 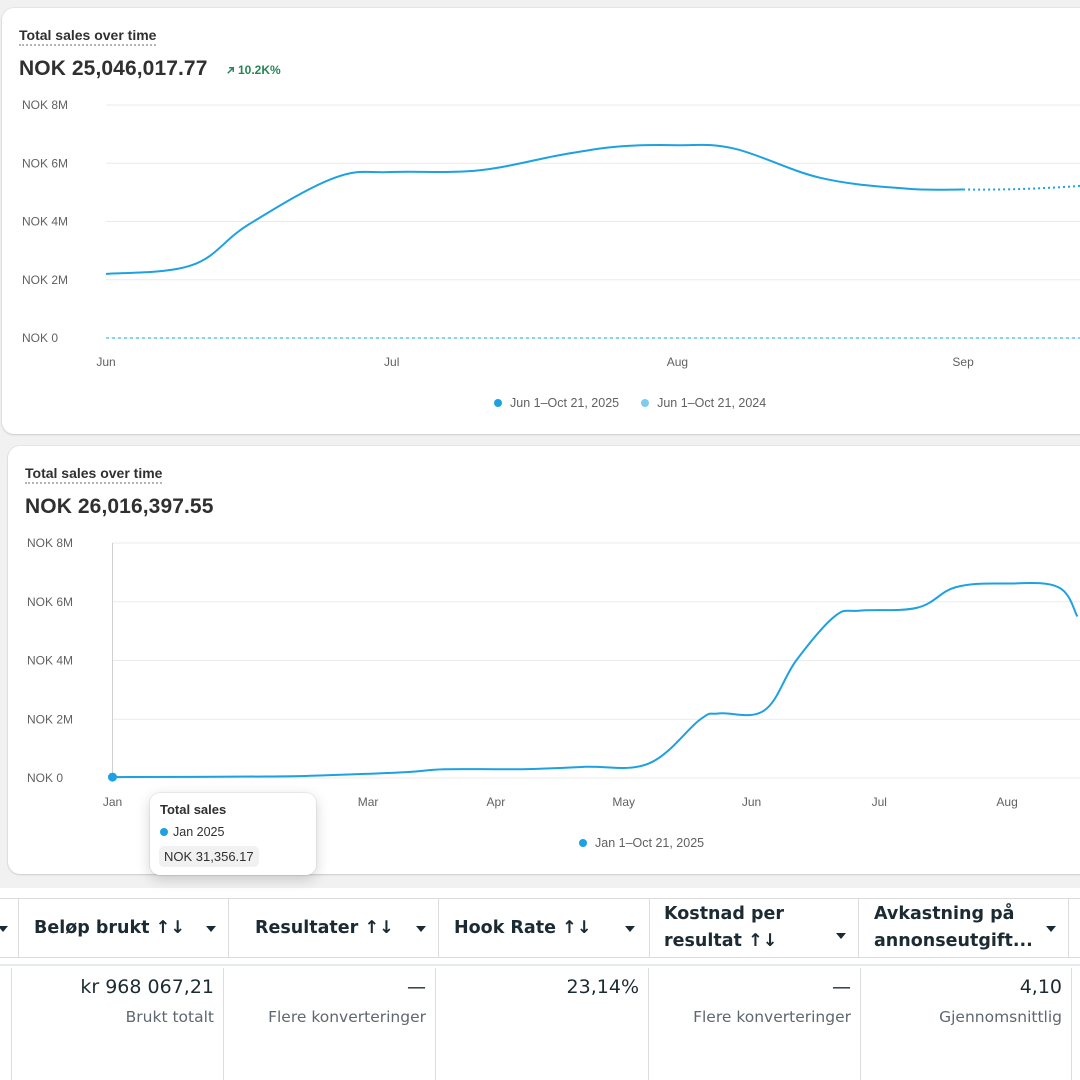 What do you see at coordinates (230, 70) in the screenshot?
I see `arrow-up-right-icon` at bounding box center [230, 70].